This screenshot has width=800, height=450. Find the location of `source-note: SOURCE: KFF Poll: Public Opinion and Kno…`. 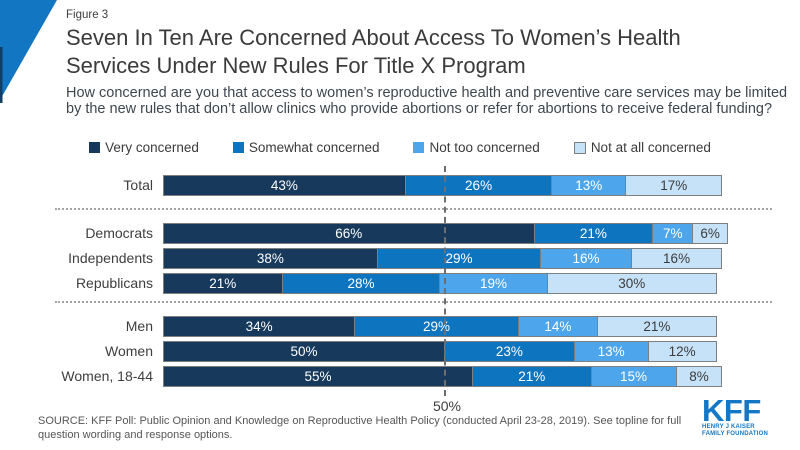

source-note: SOURCE: KFF Poll: Public Opinion and Kno… is located at coordinates (360, 428).